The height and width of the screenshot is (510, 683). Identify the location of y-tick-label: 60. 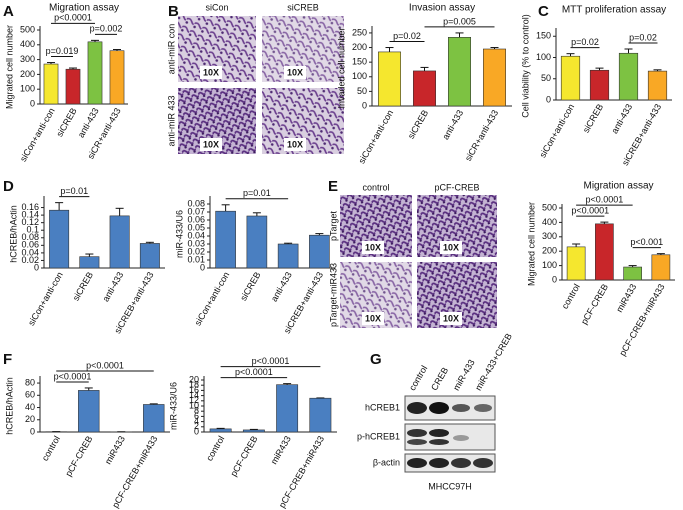
(30, 395).